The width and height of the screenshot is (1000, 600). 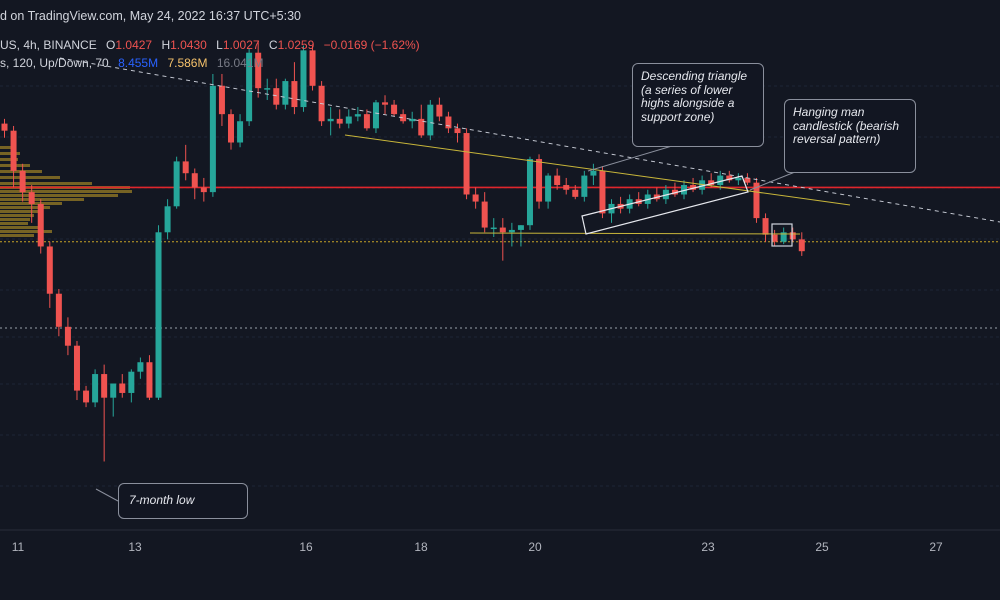 I want to click on hanging-man-highlight-box, so click(x=782, y=235).